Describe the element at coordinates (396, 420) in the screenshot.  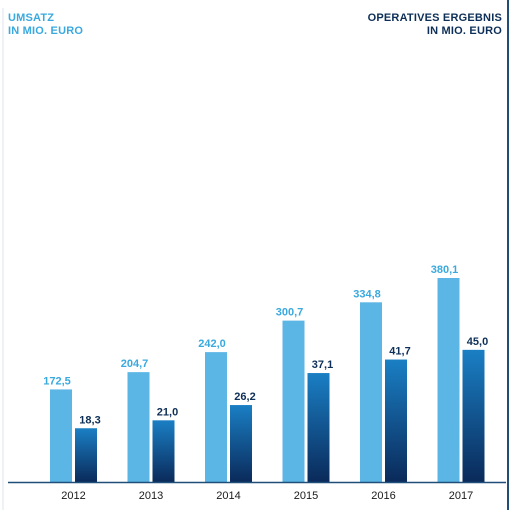
I see `ergebnis-bar-2016` at that location.